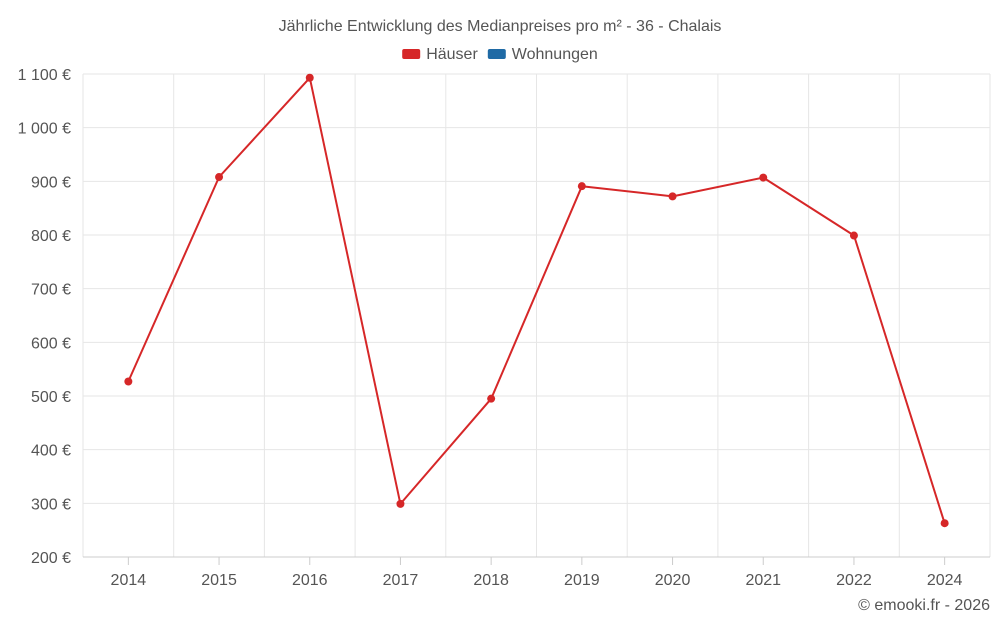  Describe the element at coordinates (452, 54) in the screenshot. I see `legend-label: Häuser` at that location.